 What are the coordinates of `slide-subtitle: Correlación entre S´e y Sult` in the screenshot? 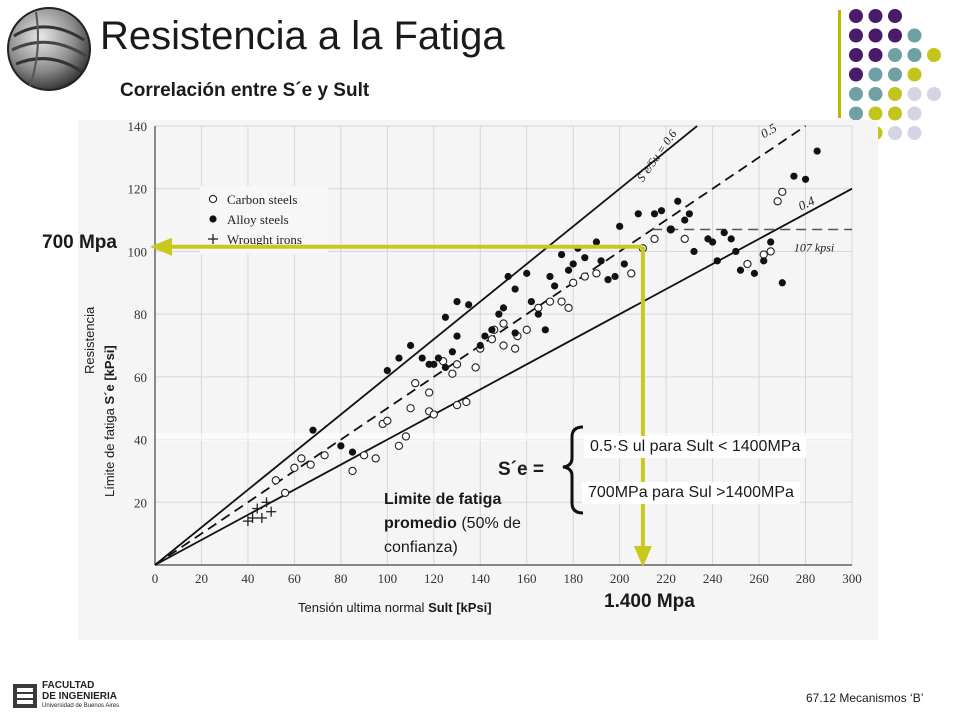 It's located at (245, 90).